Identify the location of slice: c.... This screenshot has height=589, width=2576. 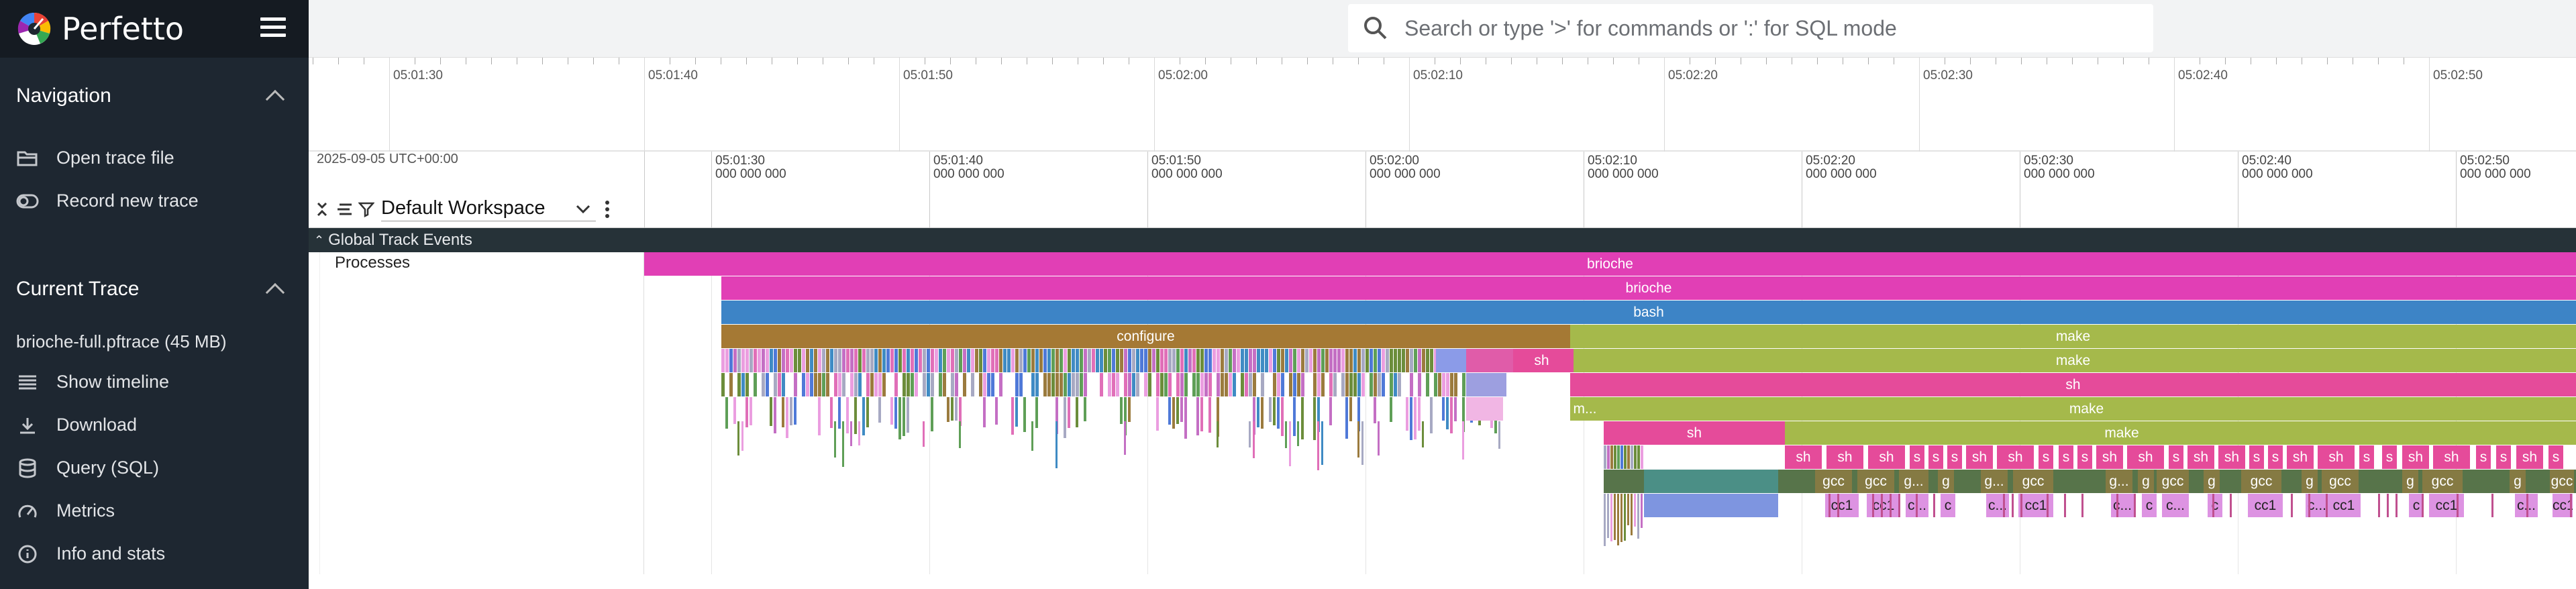
(2175, 506).